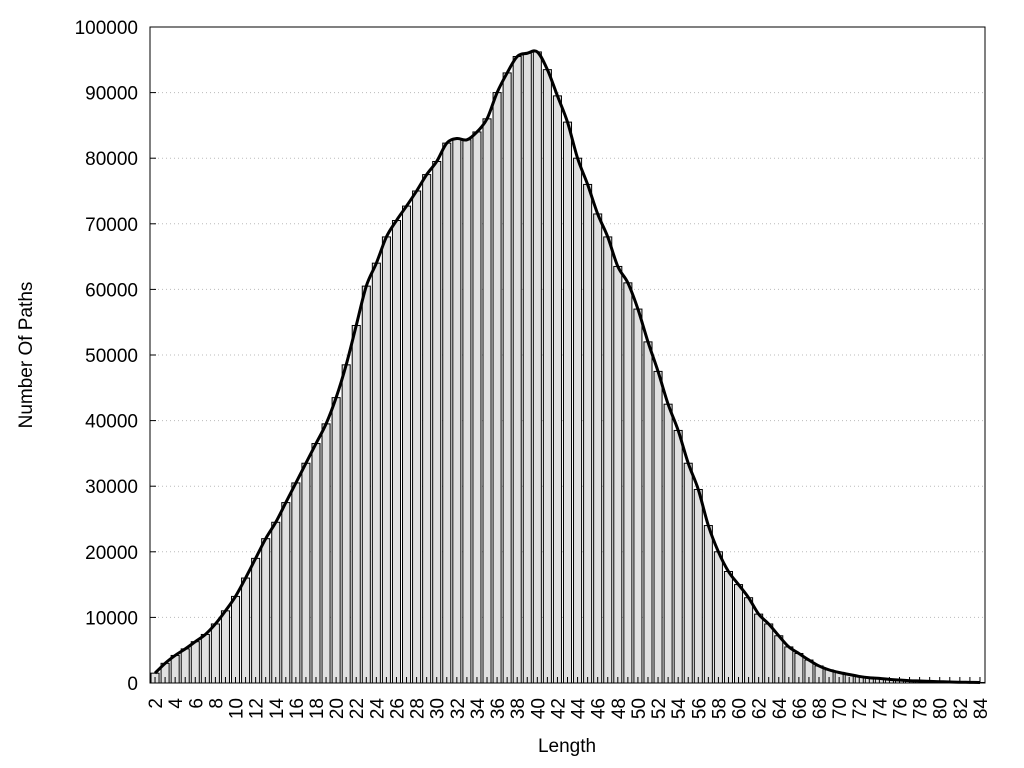  What do you see at coordinates (880, 709) in the screenshot?
I see `x-tick-label: 74` at bounding box center [880, 709].